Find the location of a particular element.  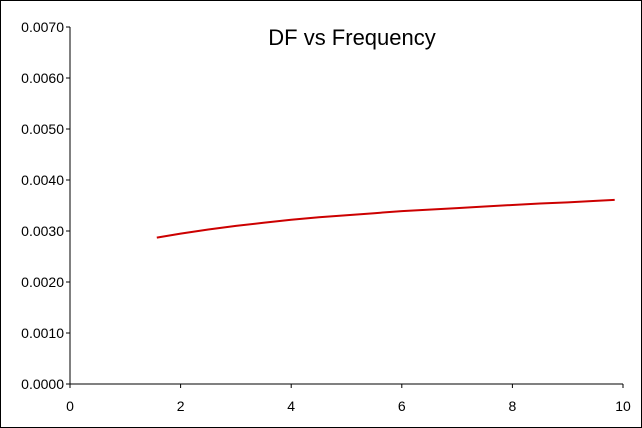

y-tick-label: 0.0020 is located at coordinates (42, 282).